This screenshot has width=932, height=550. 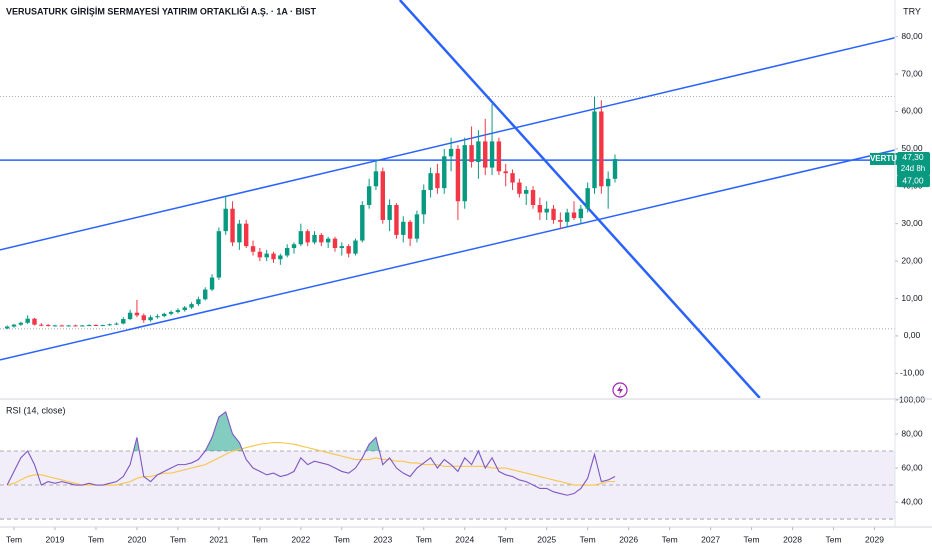 I want to click on x-tick-label: 2026, so click(x=628, y=539).